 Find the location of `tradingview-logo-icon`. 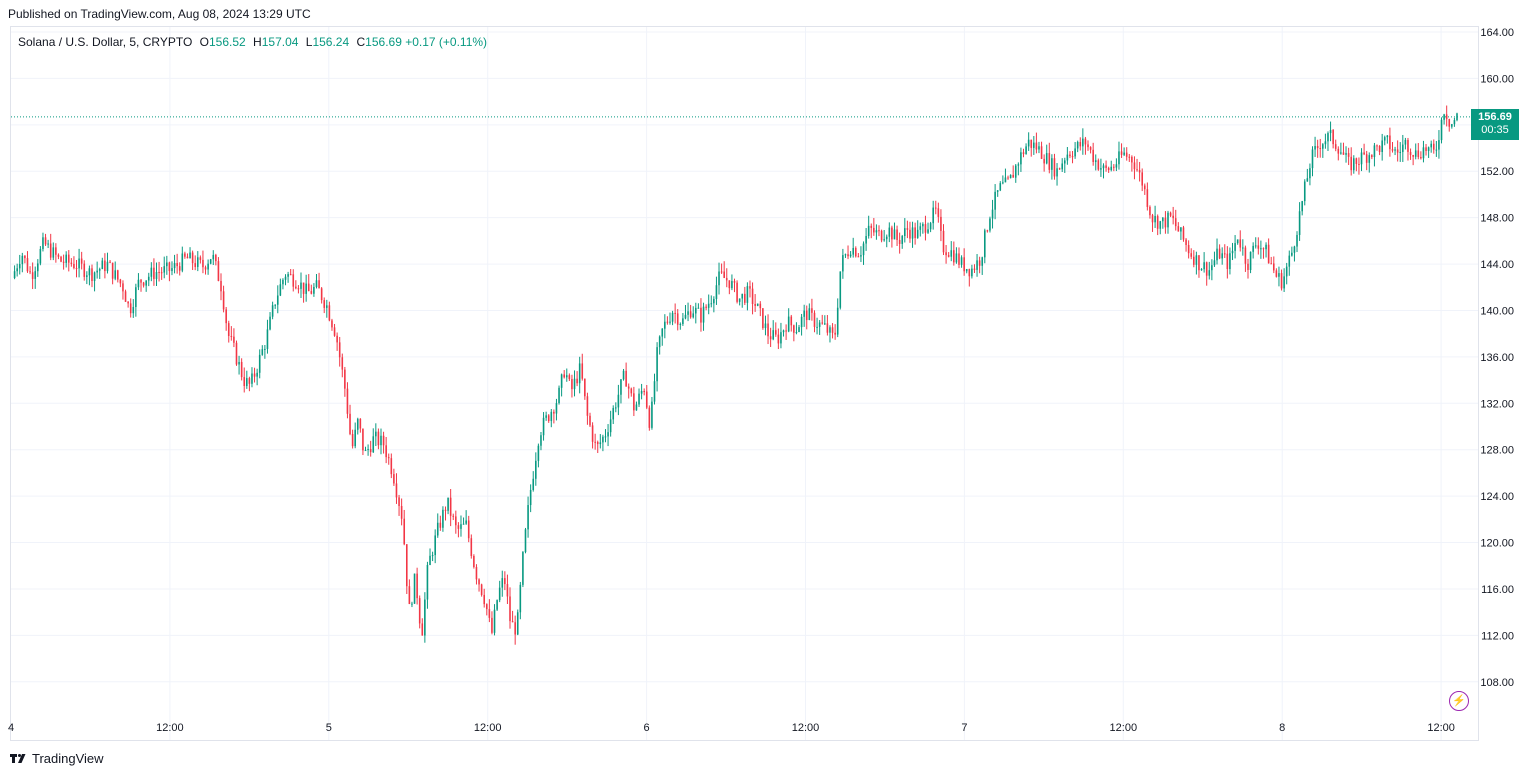

tradingview-logo-icon is located at coordinates (18, 758).